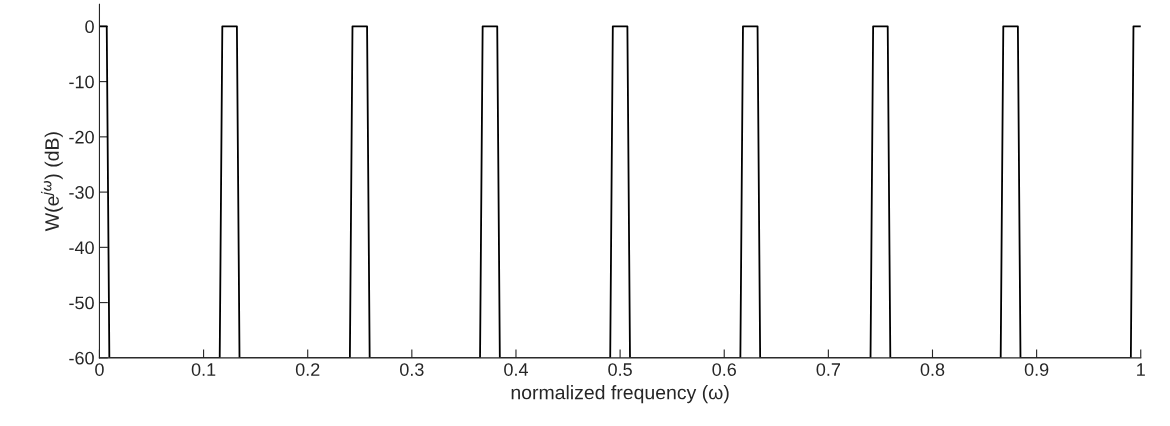 Image resolution: width=1170 pixels, height=426 pixels. Describe the element at coordinates (724, 369) in the screenshot. I see `x-tick-label: 0.6` at that location.